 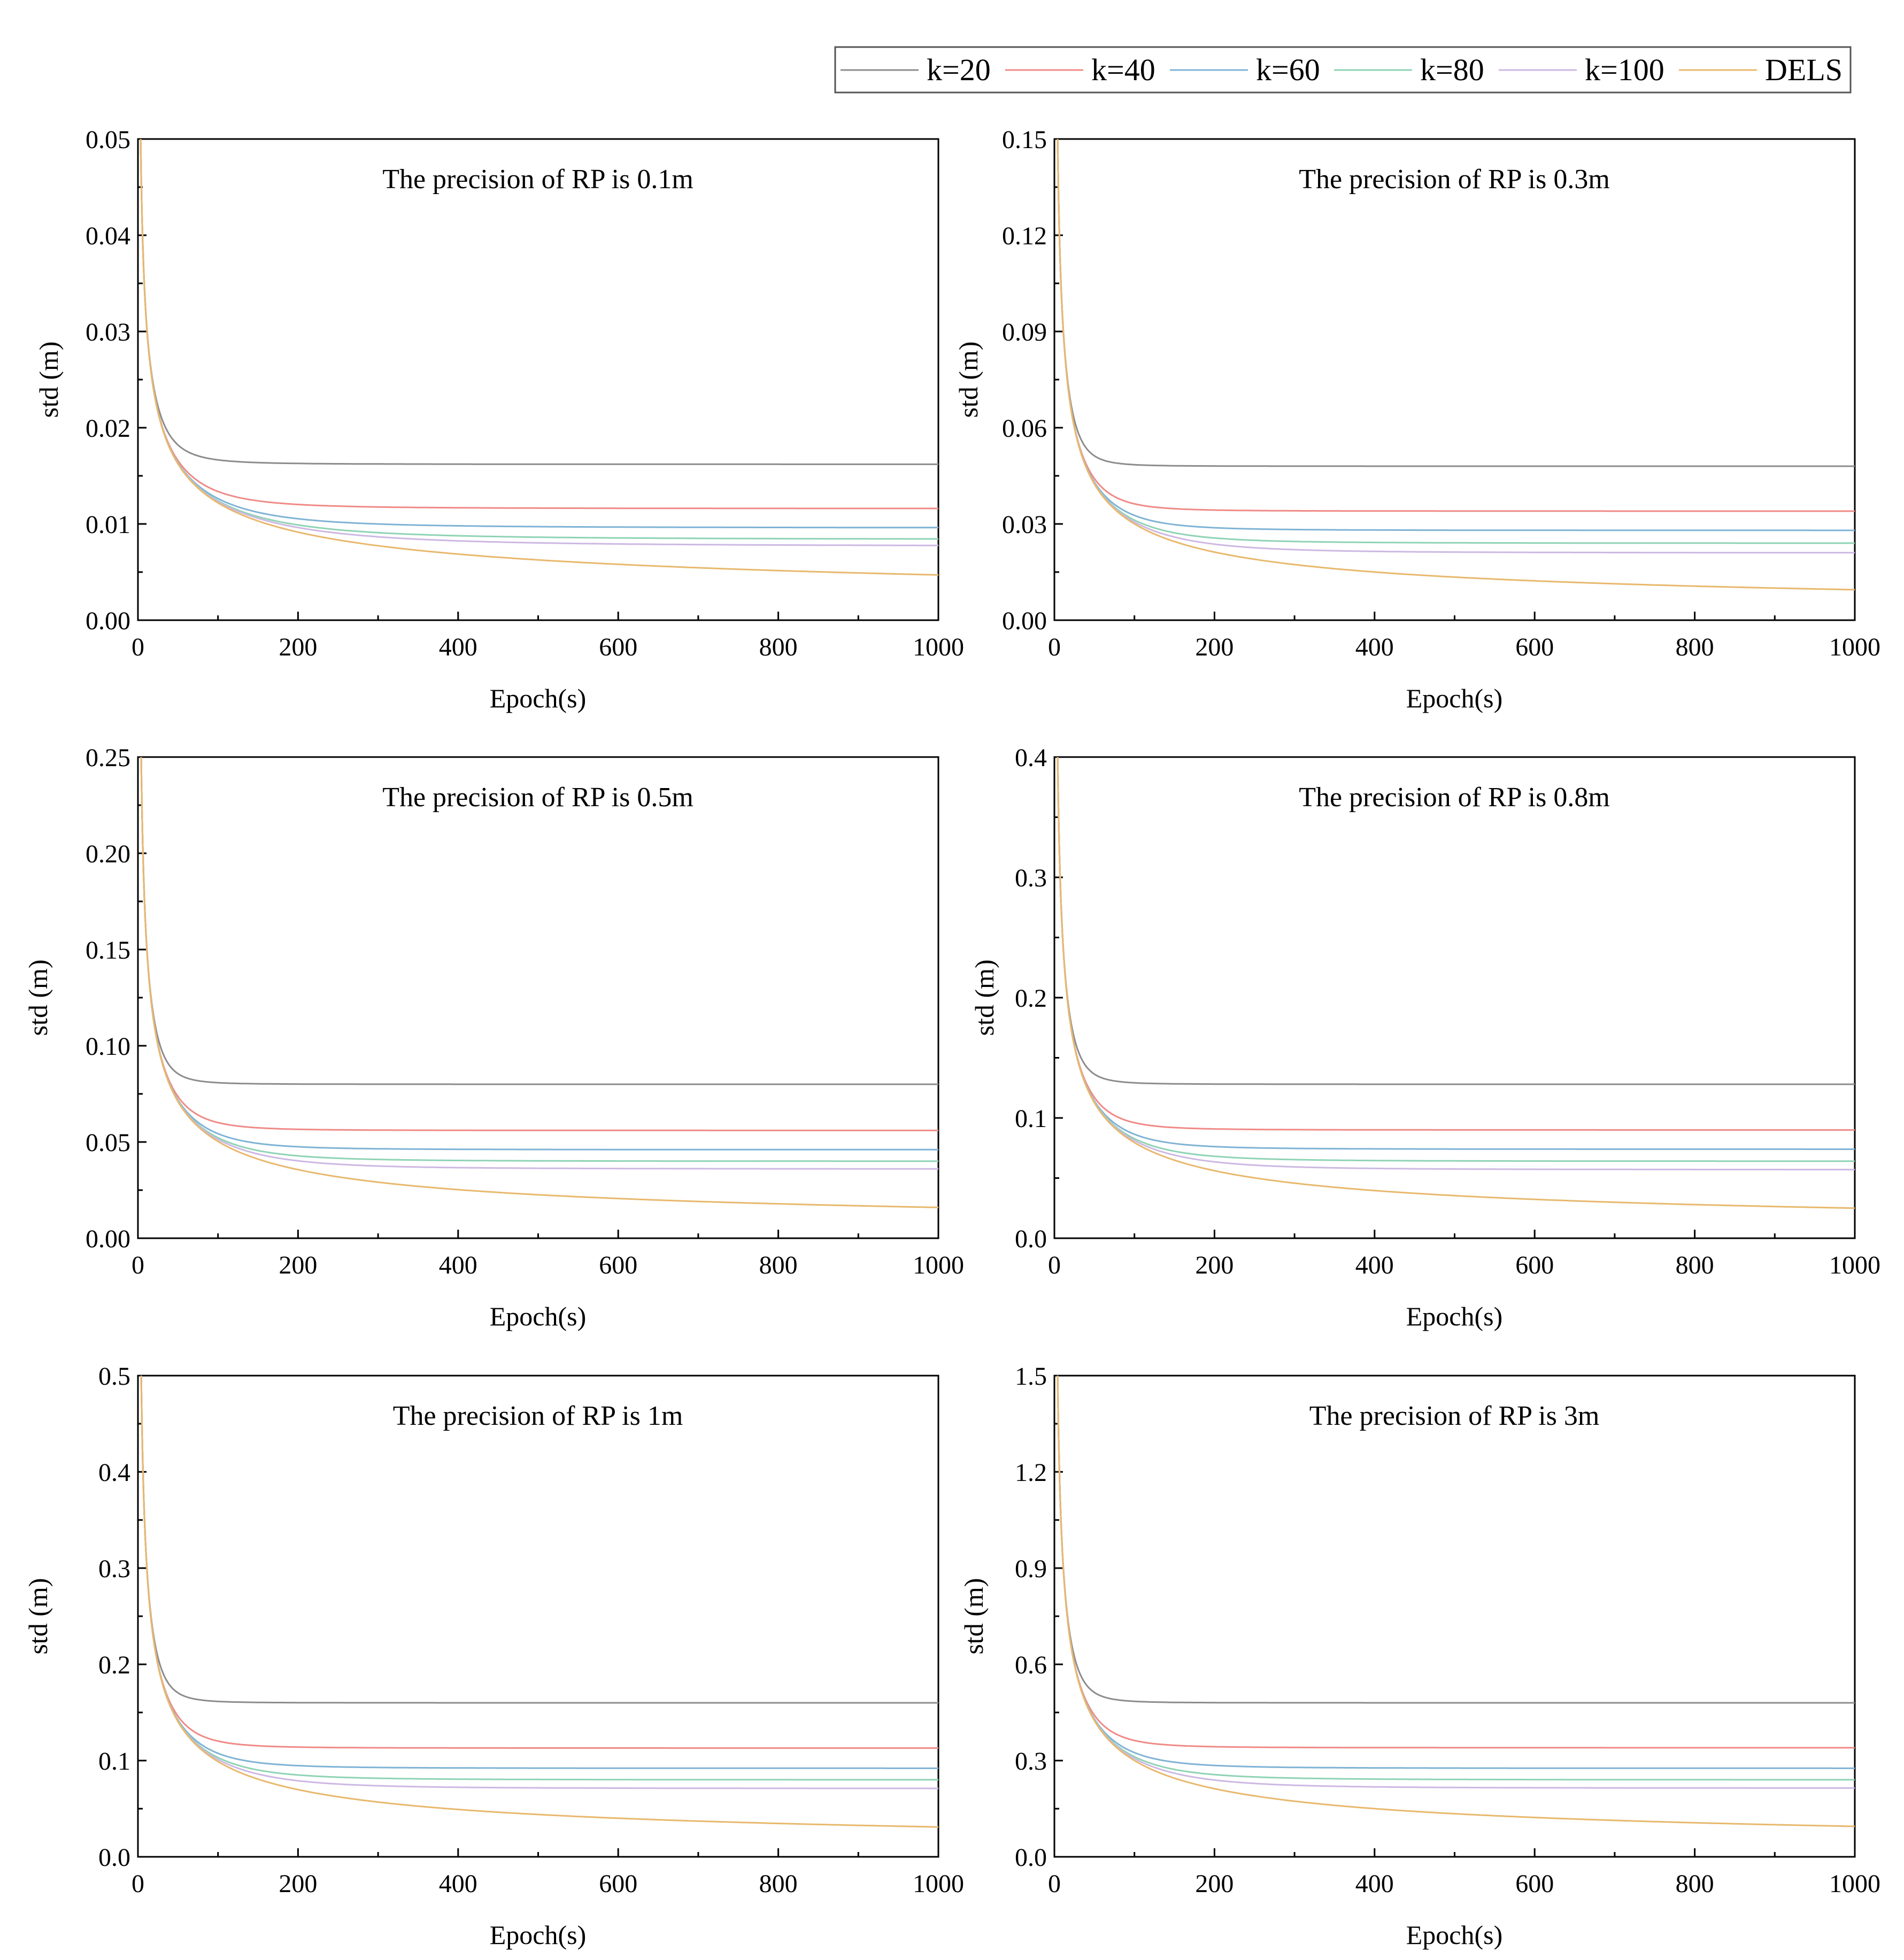 I want to click on y-tick-label: 0.09, so click(x=1024, y=332).